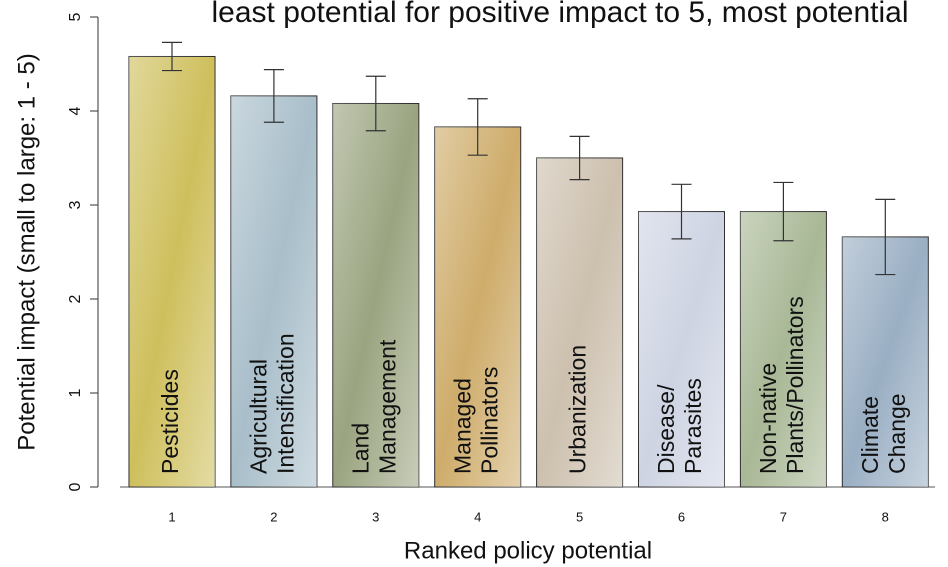 This screenshot has height=567, width=948. I want to click on x-tick-label: 8, so click(885, 516).